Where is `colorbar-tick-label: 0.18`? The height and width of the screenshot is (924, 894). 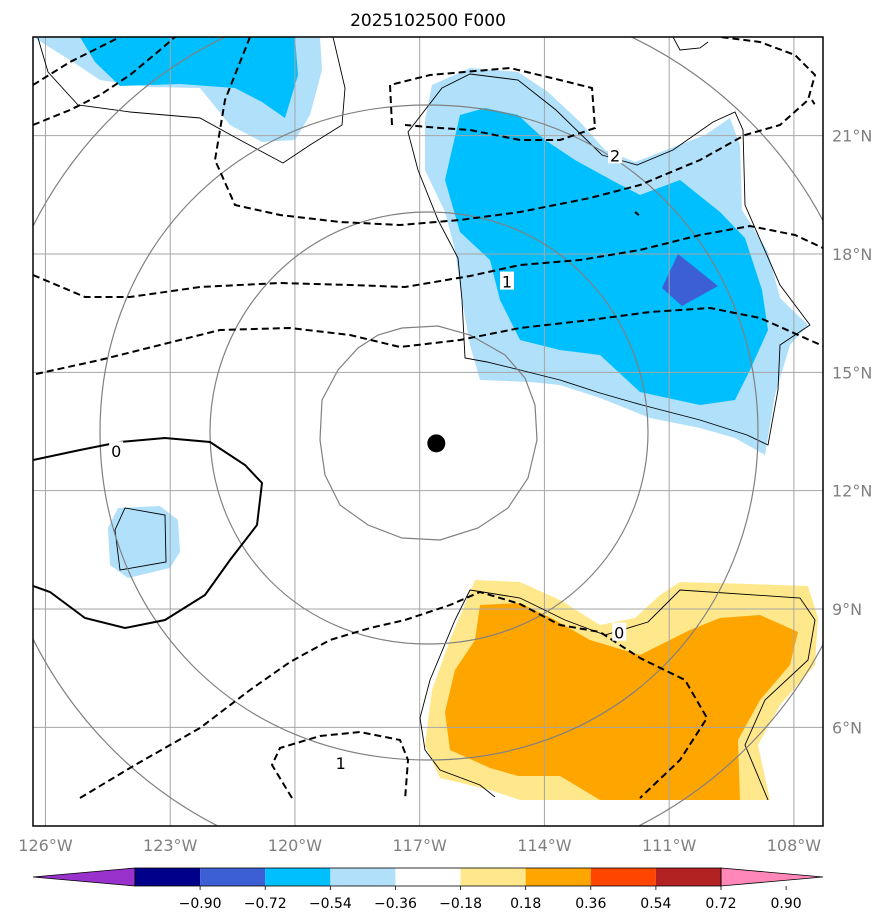 colorbar-tick-label: 0.18 is located at coordinates (525, 904).